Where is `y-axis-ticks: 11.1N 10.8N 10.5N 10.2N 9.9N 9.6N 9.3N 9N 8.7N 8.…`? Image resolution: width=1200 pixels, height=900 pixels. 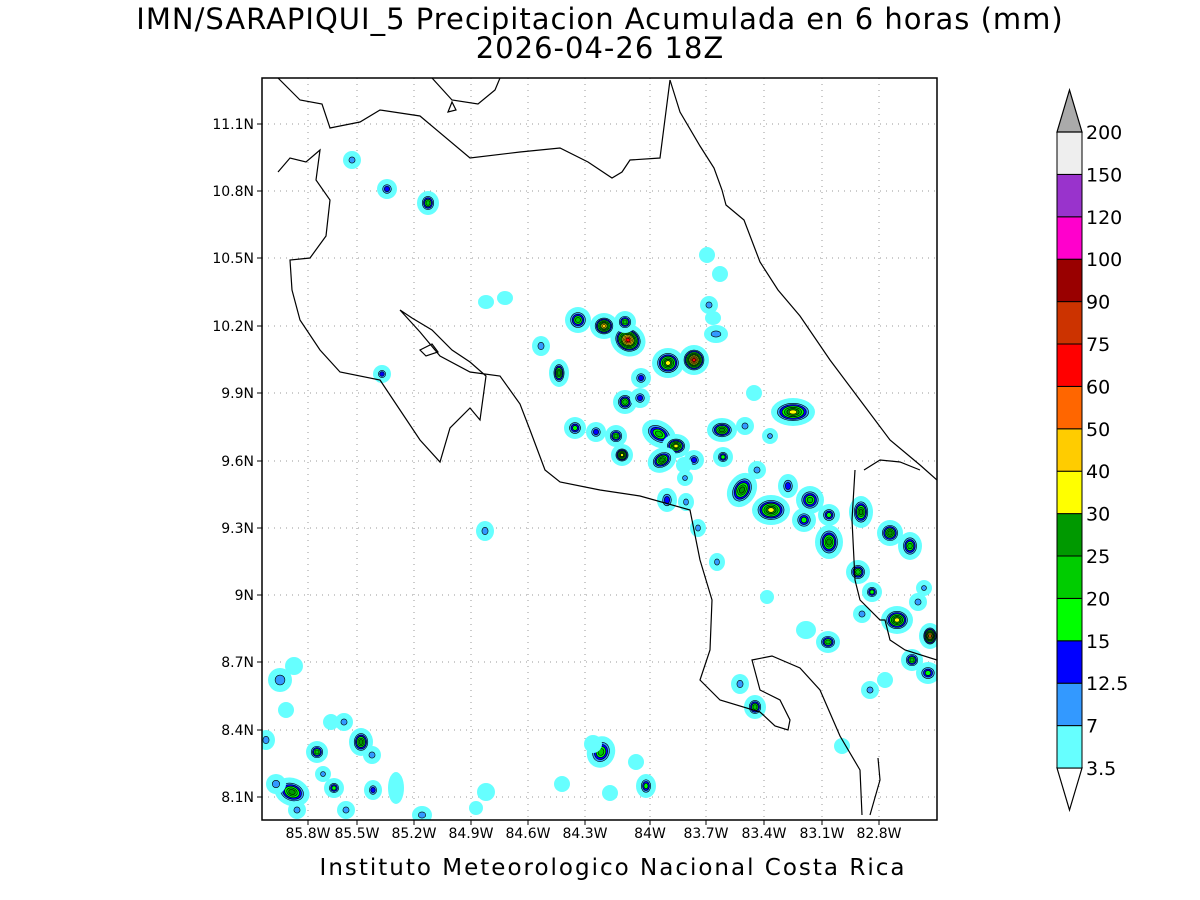
y-axis-ticks: 11.1N 10.8N 10.5N 10.2N 9.9N 9.6N 9.3N 9N 8.7N 8.… is located at coordinates (237, 461).